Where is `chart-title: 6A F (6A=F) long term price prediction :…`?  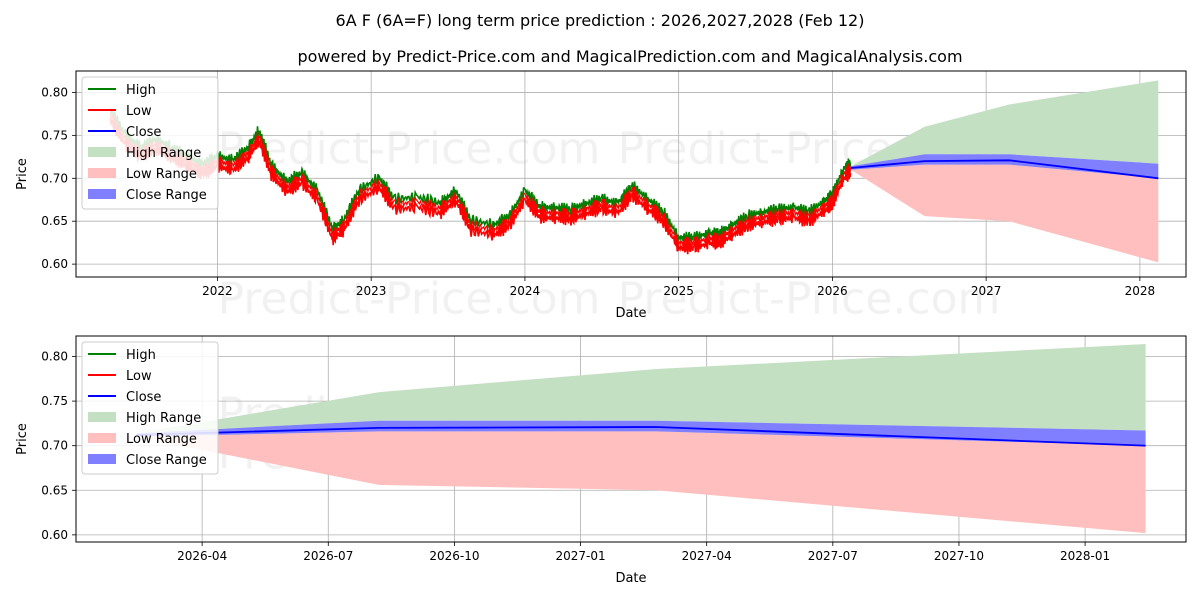
chart-title: 6A F (6A=F) long term price prediction :… is located at coordinates (600, 20).